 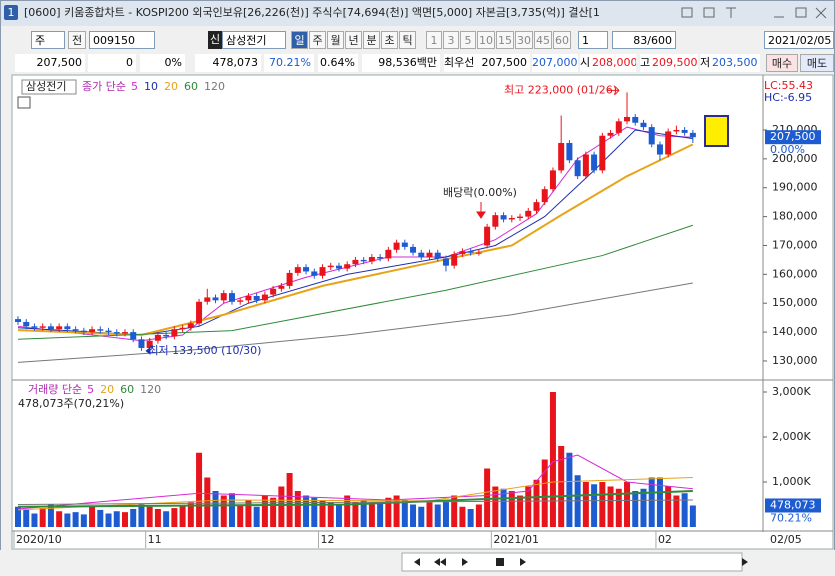 What do you see at coordinates (795, 273) in the screenshot?
I see `y-tick-label: 160,000` at bounding box center [795, 273].